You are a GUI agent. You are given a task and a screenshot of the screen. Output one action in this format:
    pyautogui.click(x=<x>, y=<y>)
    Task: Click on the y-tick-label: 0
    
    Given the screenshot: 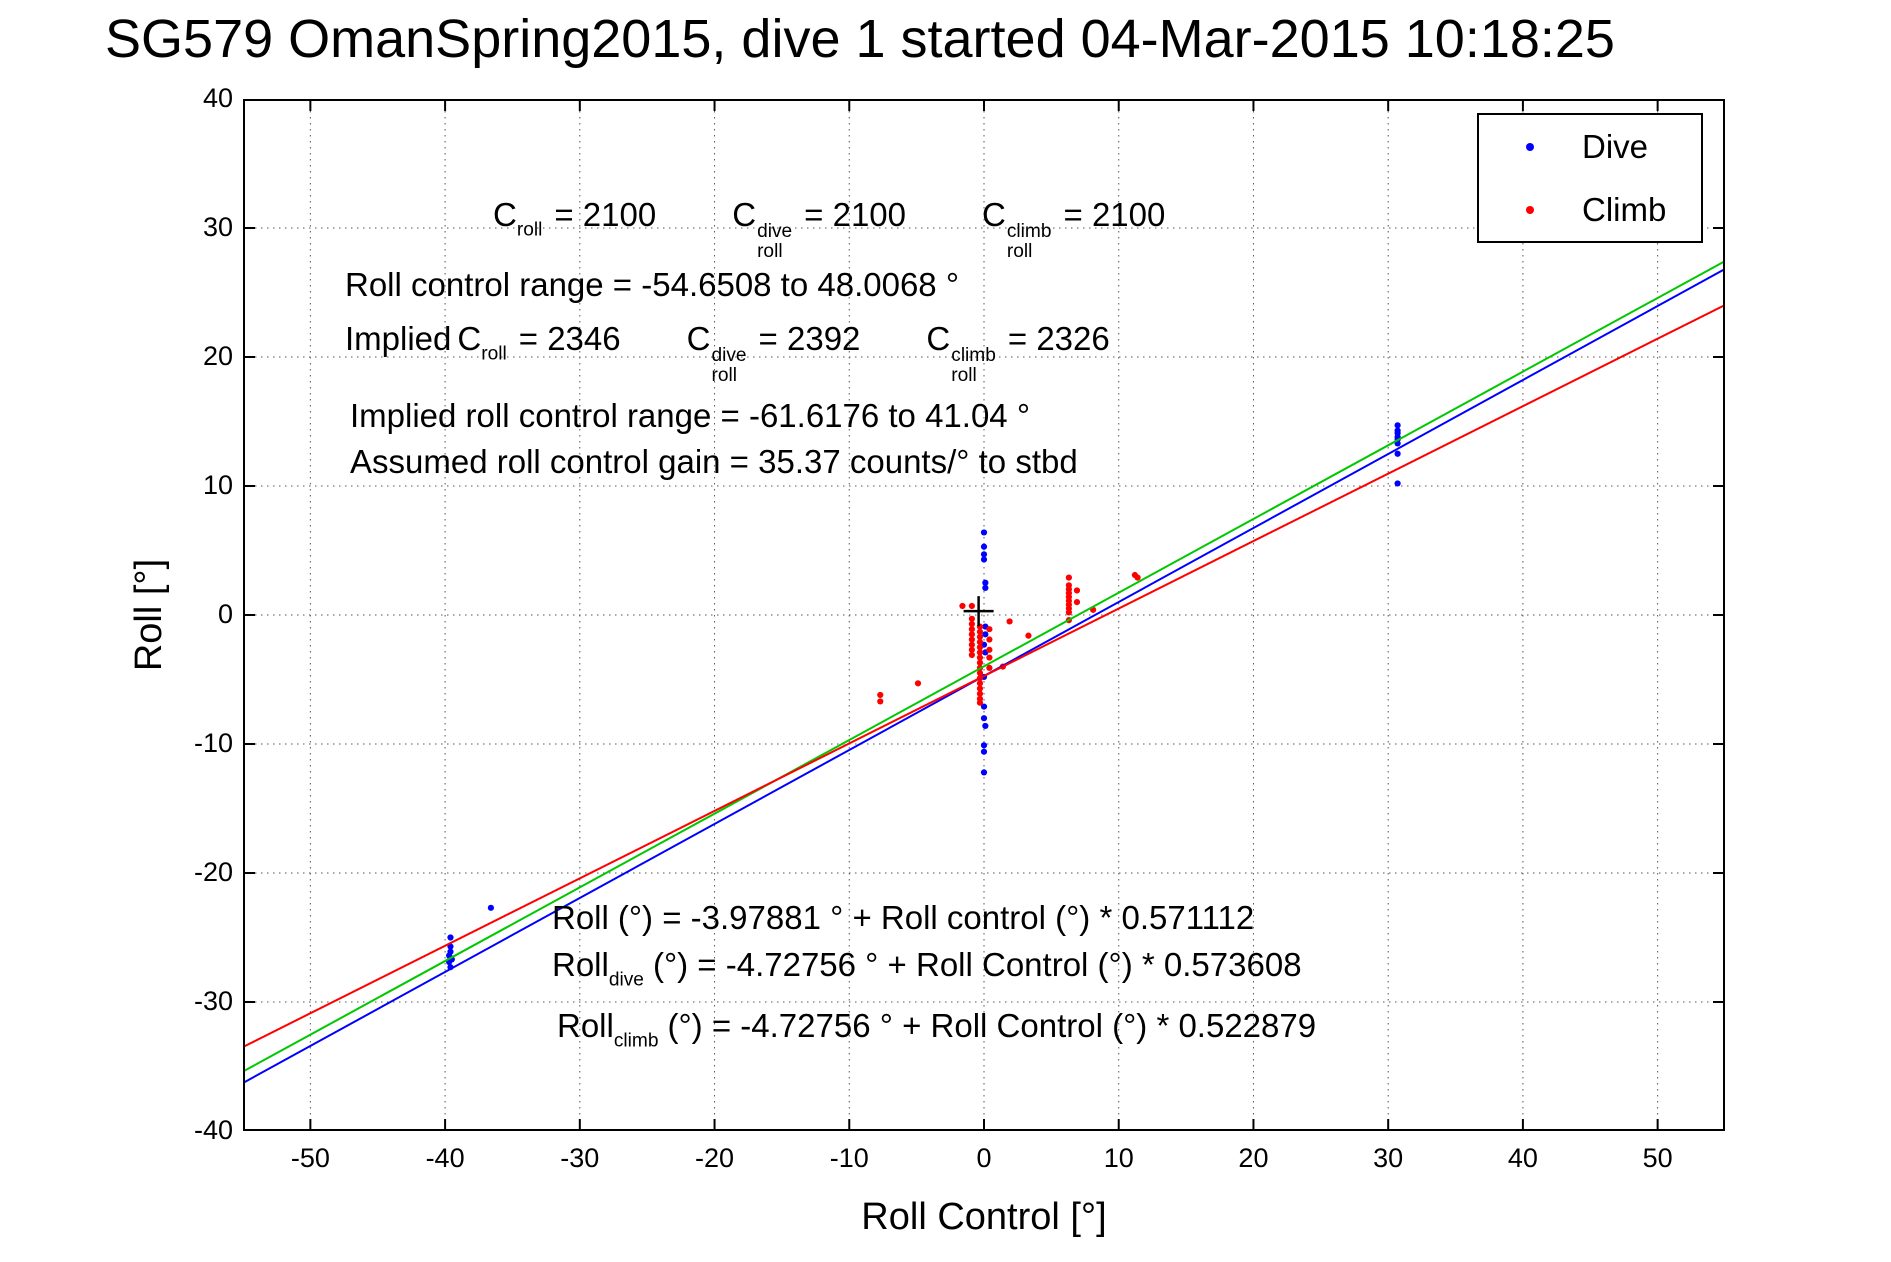 What is the action you would take?
    pyautogui.click(x=225, y=614)
    